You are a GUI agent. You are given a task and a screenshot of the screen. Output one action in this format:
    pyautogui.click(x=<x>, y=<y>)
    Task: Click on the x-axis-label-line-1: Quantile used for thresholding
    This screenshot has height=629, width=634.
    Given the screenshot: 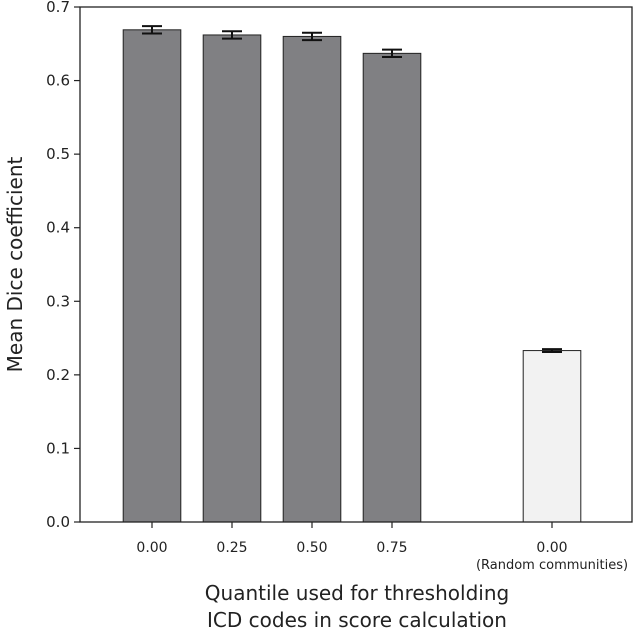 What is the action you would take?
    pyautogui.click(x=357, y=593)
    